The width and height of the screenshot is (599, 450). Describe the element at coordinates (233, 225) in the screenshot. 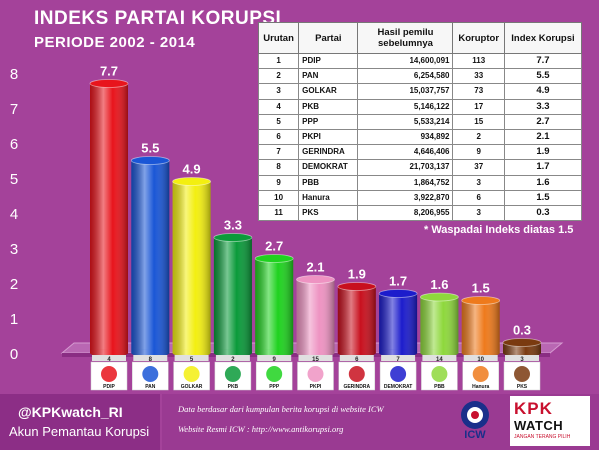

I see `data-label: 3.3` at that location.